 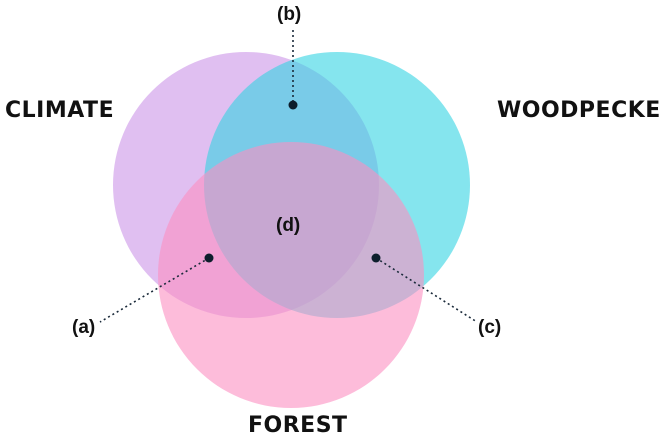 What do you see at coordinates (154, 290) in the screenshot?
I see `leader-line-a` at bounding box center [154, 290].